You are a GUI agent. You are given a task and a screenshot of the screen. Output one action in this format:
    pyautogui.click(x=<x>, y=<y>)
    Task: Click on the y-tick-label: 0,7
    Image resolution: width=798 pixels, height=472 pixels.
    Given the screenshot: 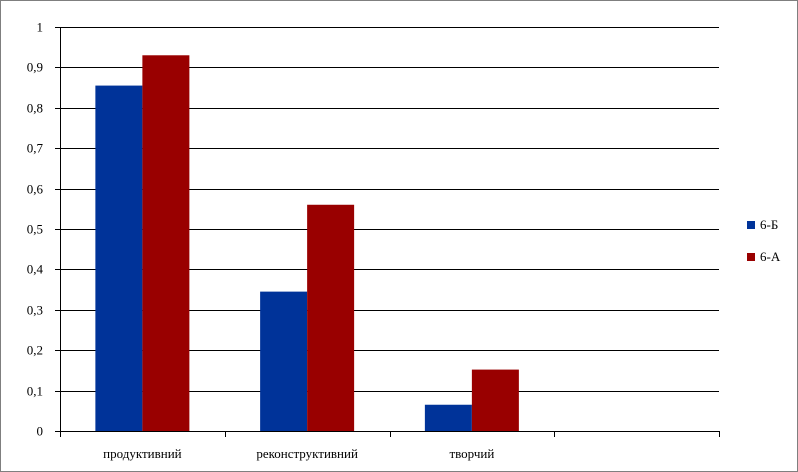 What is the action you would take?
    pyautogui.click(x=35, y=148)
    